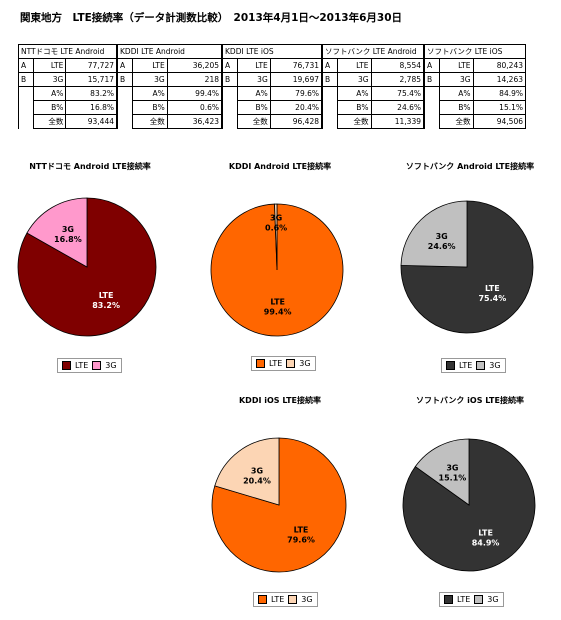  What do you see at coordinates (499, 65) in the screenshot?
I see `row-value: 80,243` at bounding box center [499, 65].